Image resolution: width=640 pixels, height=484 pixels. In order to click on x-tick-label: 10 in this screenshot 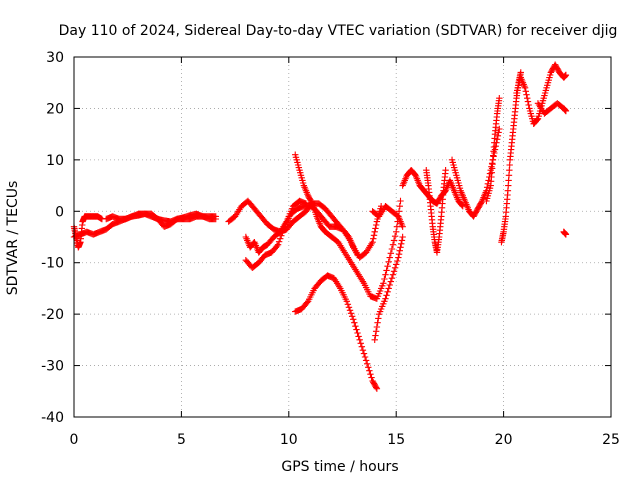, I will do `click(289, 440)`.